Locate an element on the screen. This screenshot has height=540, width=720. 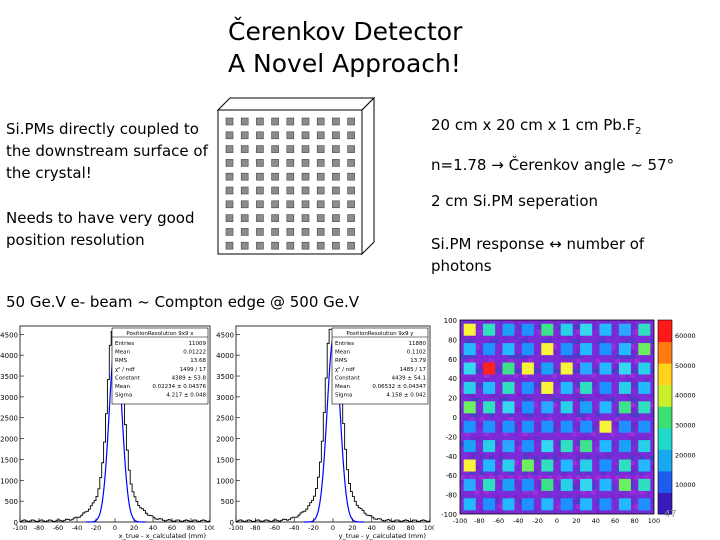
color-scale-tick: 10000 is located at coordinates (685, 485).